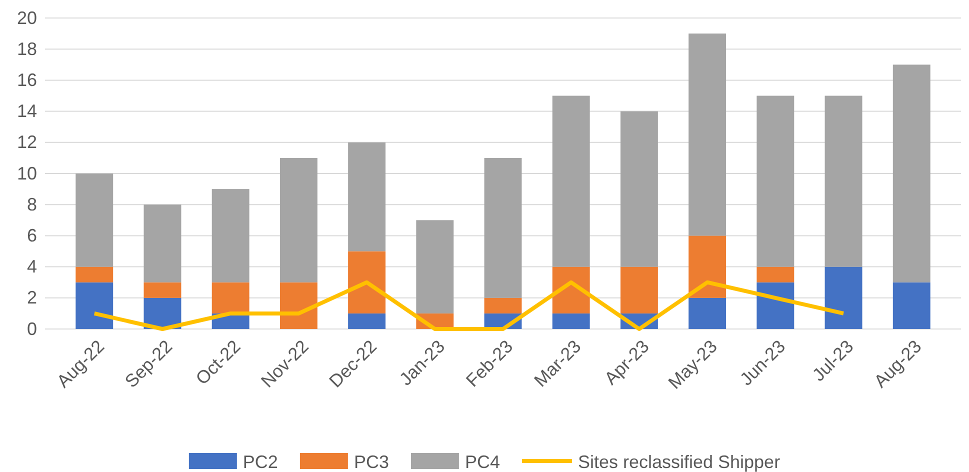  I want to click on y-tick-label: 16, so click(26, 80).